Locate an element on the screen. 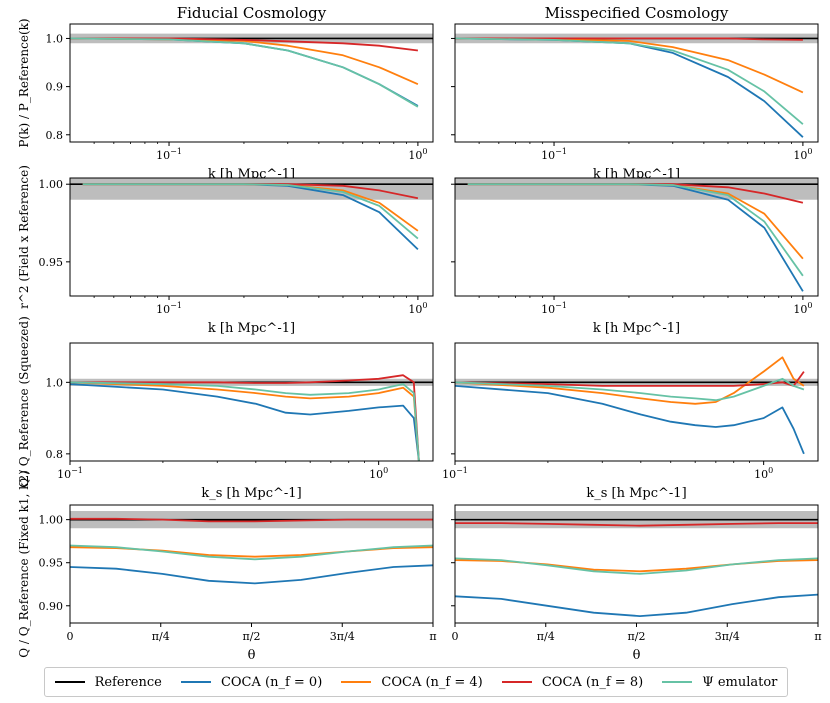  legend-label: COCA (n_f = 8) is located at coordinates (592, 682).